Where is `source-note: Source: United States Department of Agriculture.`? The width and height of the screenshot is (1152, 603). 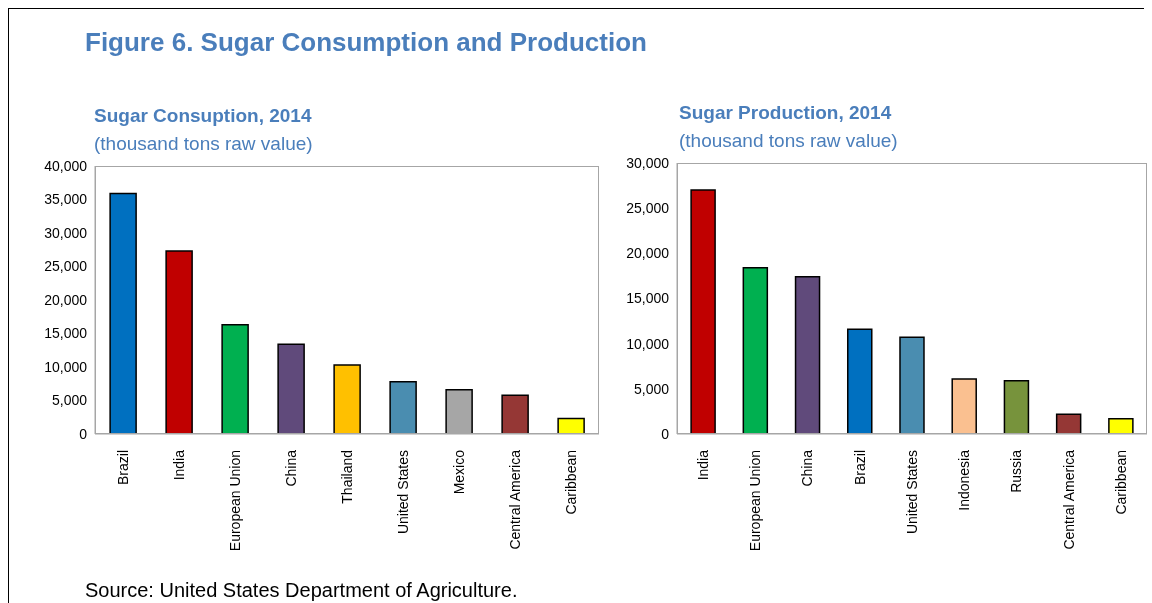 source-note: Source: United States Department of Agriculture. is located at coordinates (301, 590).